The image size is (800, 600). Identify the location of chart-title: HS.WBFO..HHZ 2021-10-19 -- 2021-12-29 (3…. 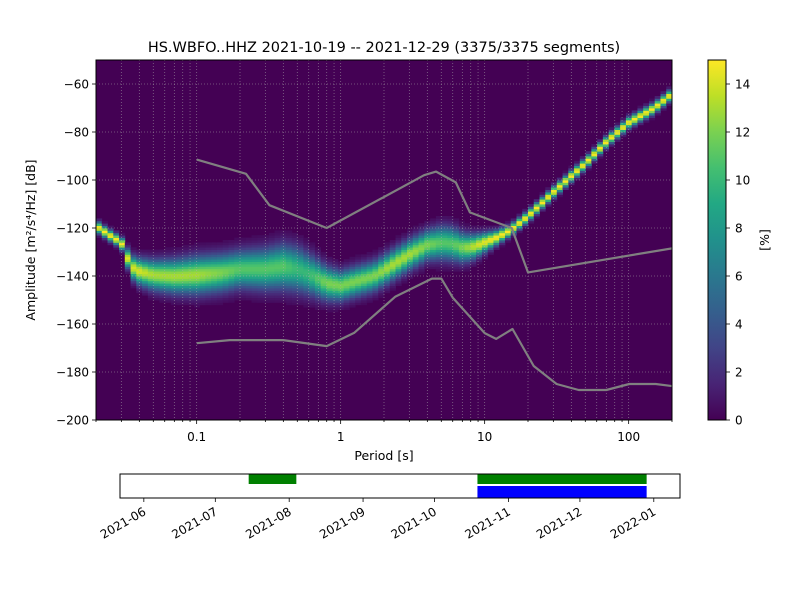
(384, 48).